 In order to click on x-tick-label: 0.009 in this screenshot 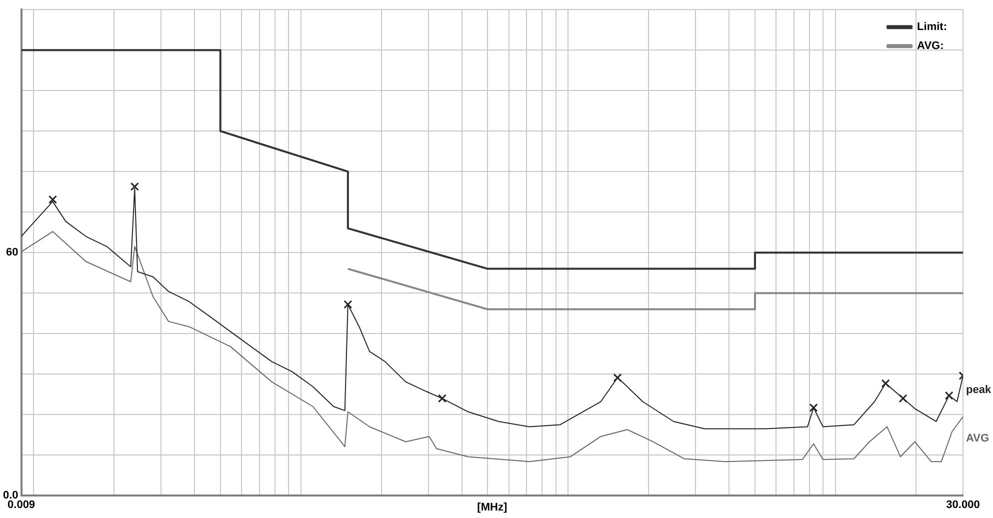, I will do `click(22, 505)`.